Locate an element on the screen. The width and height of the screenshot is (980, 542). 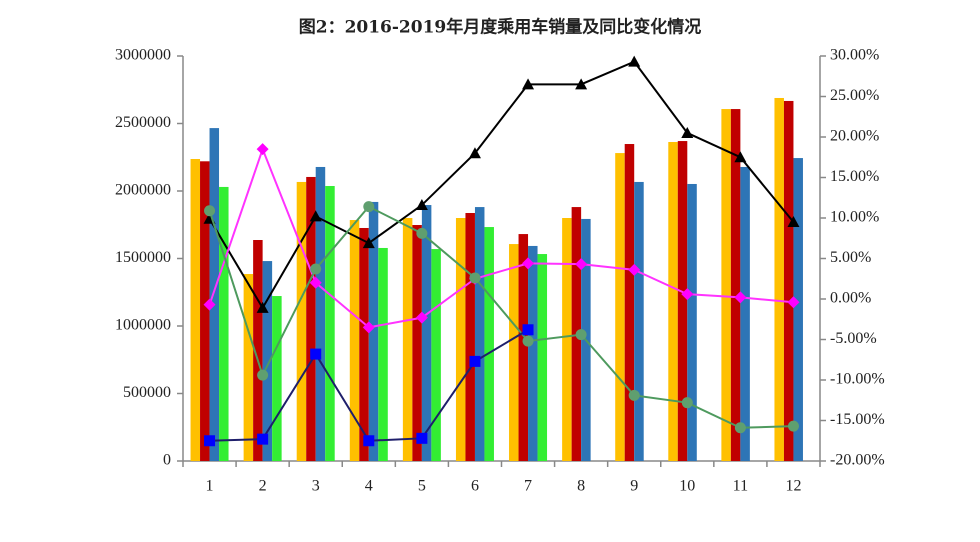
y2-tick-label: -20.00% is located at coordinates (857, 460).